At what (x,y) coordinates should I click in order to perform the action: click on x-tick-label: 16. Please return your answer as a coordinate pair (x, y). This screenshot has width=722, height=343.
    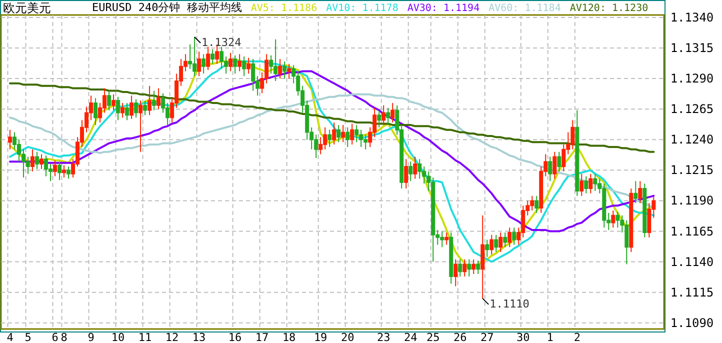
    Looking at the image, I should click on (235, 337).